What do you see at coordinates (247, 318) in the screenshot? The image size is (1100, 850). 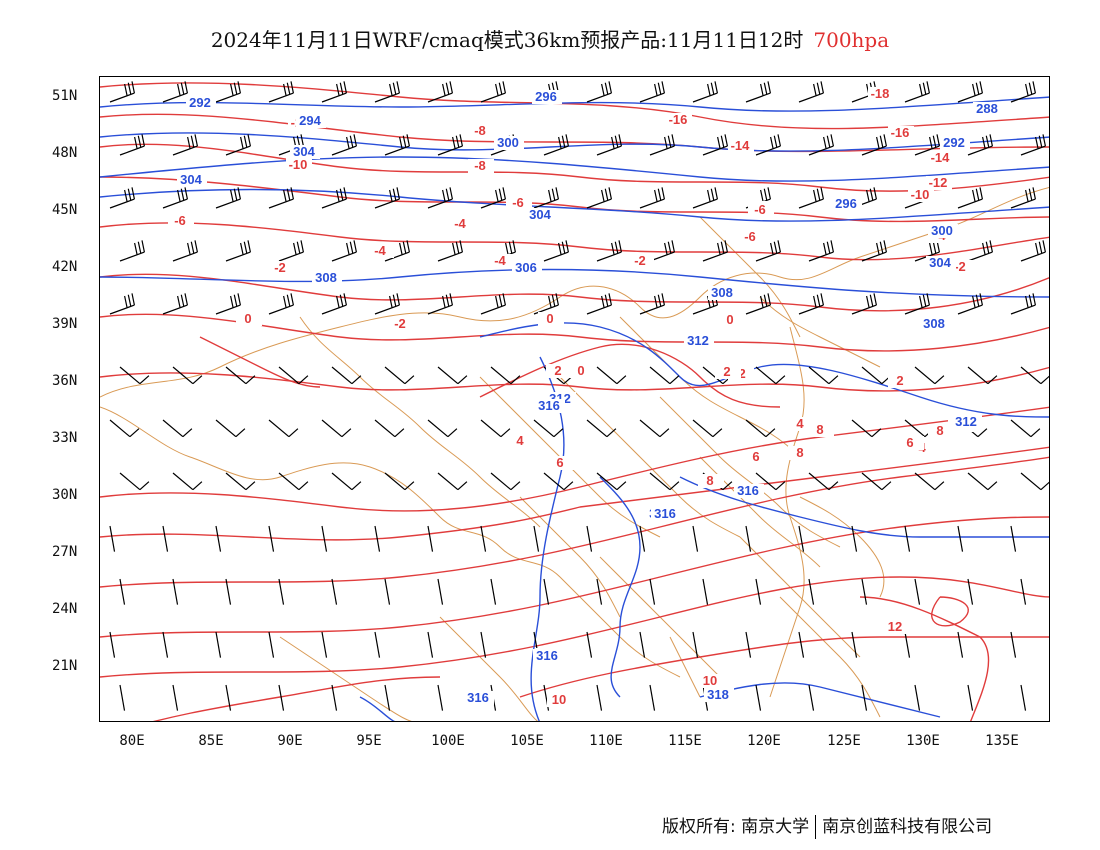 I see `temperature-label: 0` at bounding box center [247, 318].